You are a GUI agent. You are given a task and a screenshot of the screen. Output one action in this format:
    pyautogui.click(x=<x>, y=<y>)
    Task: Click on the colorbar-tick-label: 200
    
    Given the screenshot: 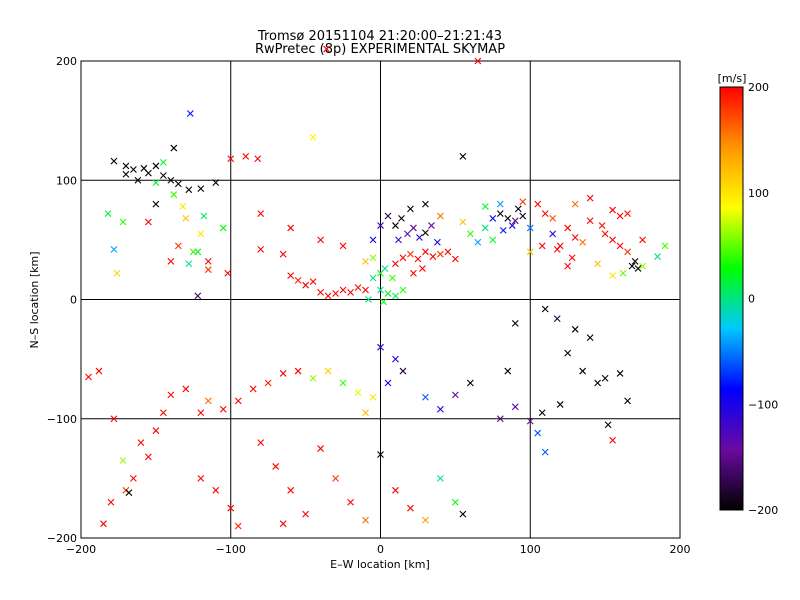 What is the action you would take?
    pyautogui.click(x=758, y=87)
    